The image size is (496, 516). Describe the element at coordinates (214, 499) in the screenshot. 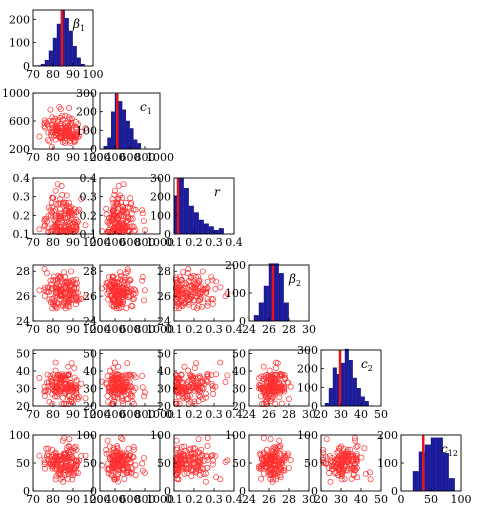

I see `x-tick-label: 0.3` at that location.